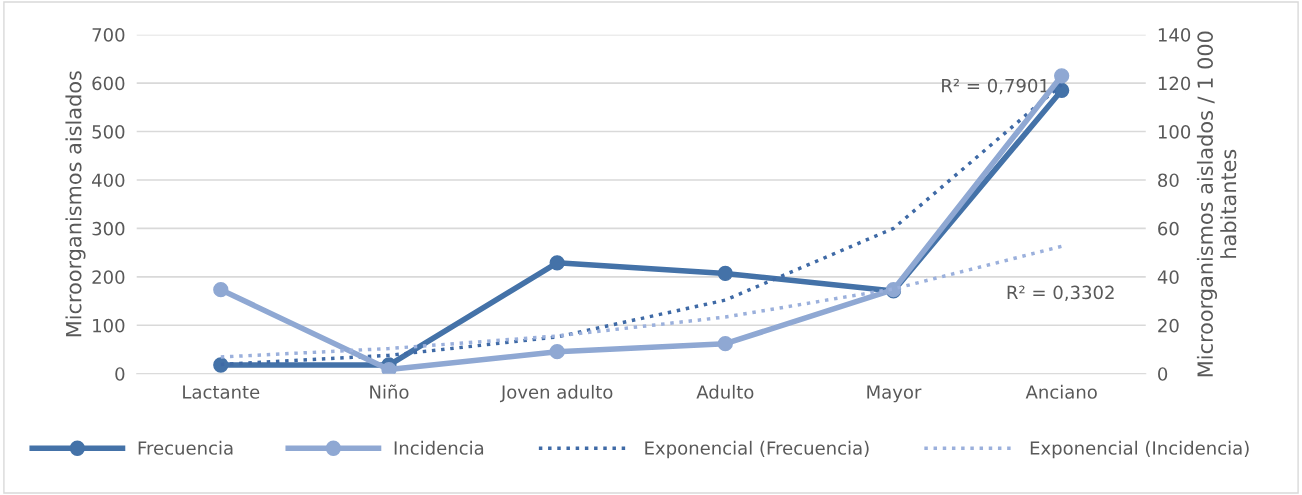 Image resolution: width=1302 pixels, height=495 pixels. I want to click on y-tick-label: 300, so click(108, 228).